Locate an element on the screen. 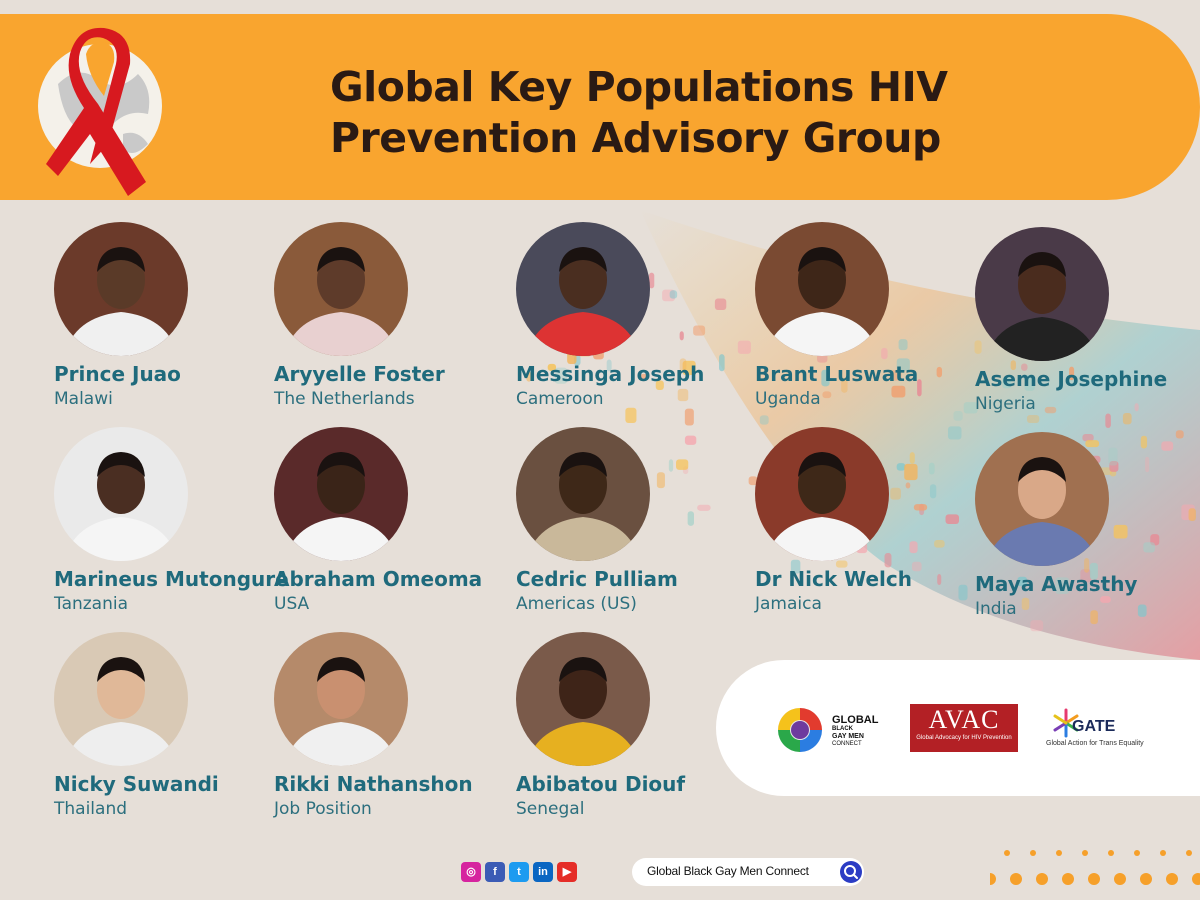 This screenshot has height=900, width=1200. decorative-dots is located at coordinates (1095, 867).